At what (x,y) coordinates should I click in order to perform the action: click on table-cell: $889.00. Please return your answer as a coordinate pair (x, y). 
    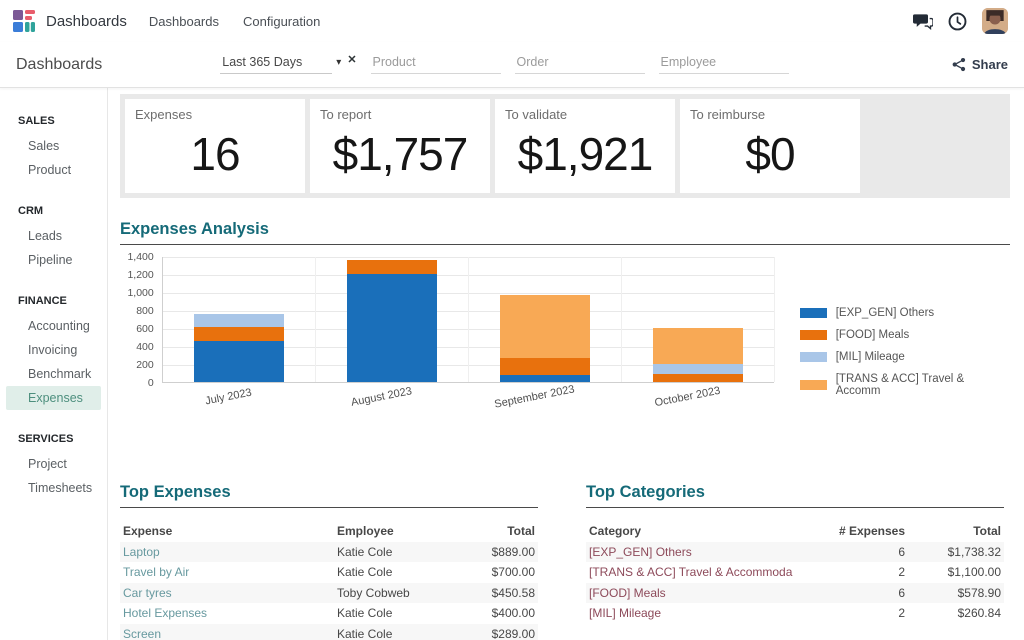
    Looking at the image, I should click on (513, 551).